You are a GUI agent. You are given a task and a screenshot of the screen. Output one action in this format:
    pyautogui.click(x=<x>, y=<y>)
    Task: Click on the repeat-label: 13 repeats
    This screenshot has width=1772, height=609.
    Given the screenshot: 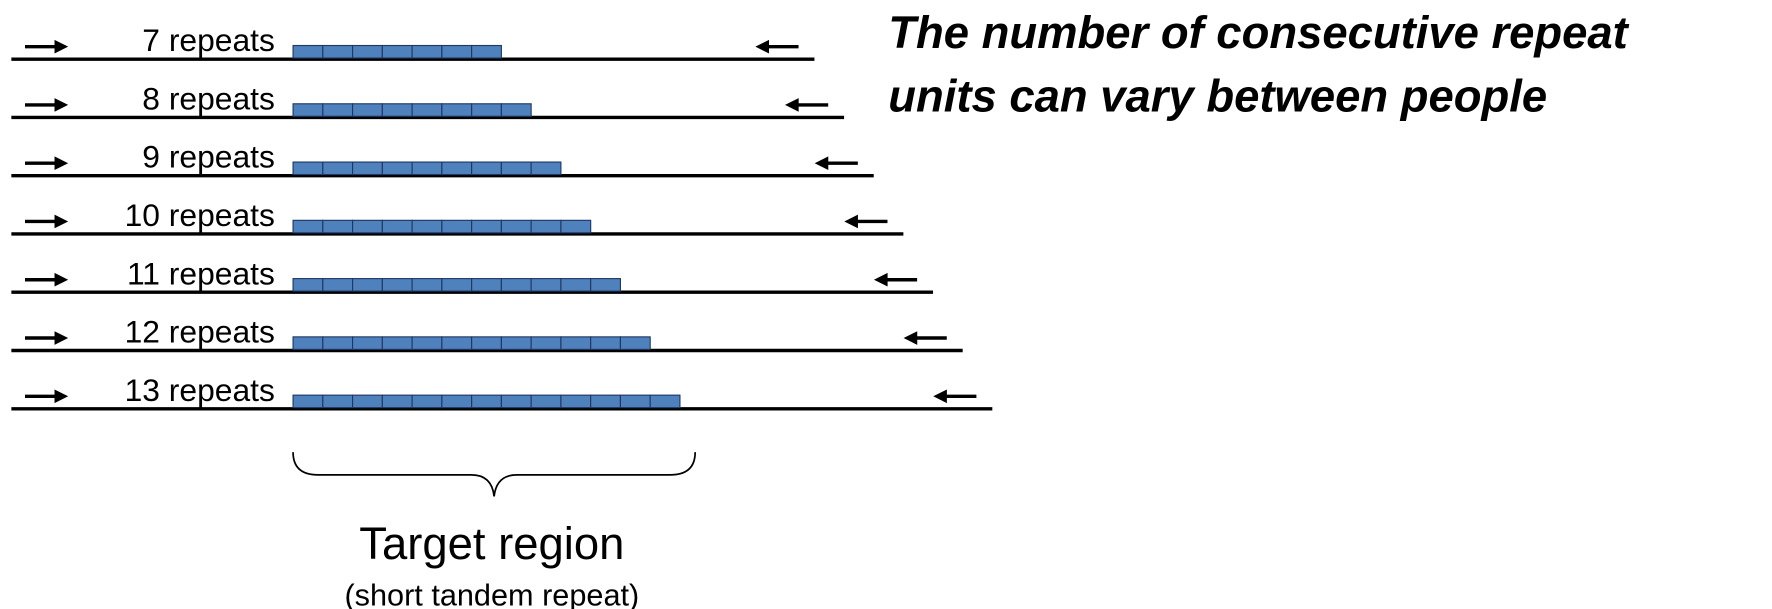 What is the action you would take?
    pyautogui.click(x=200, y=390)
    